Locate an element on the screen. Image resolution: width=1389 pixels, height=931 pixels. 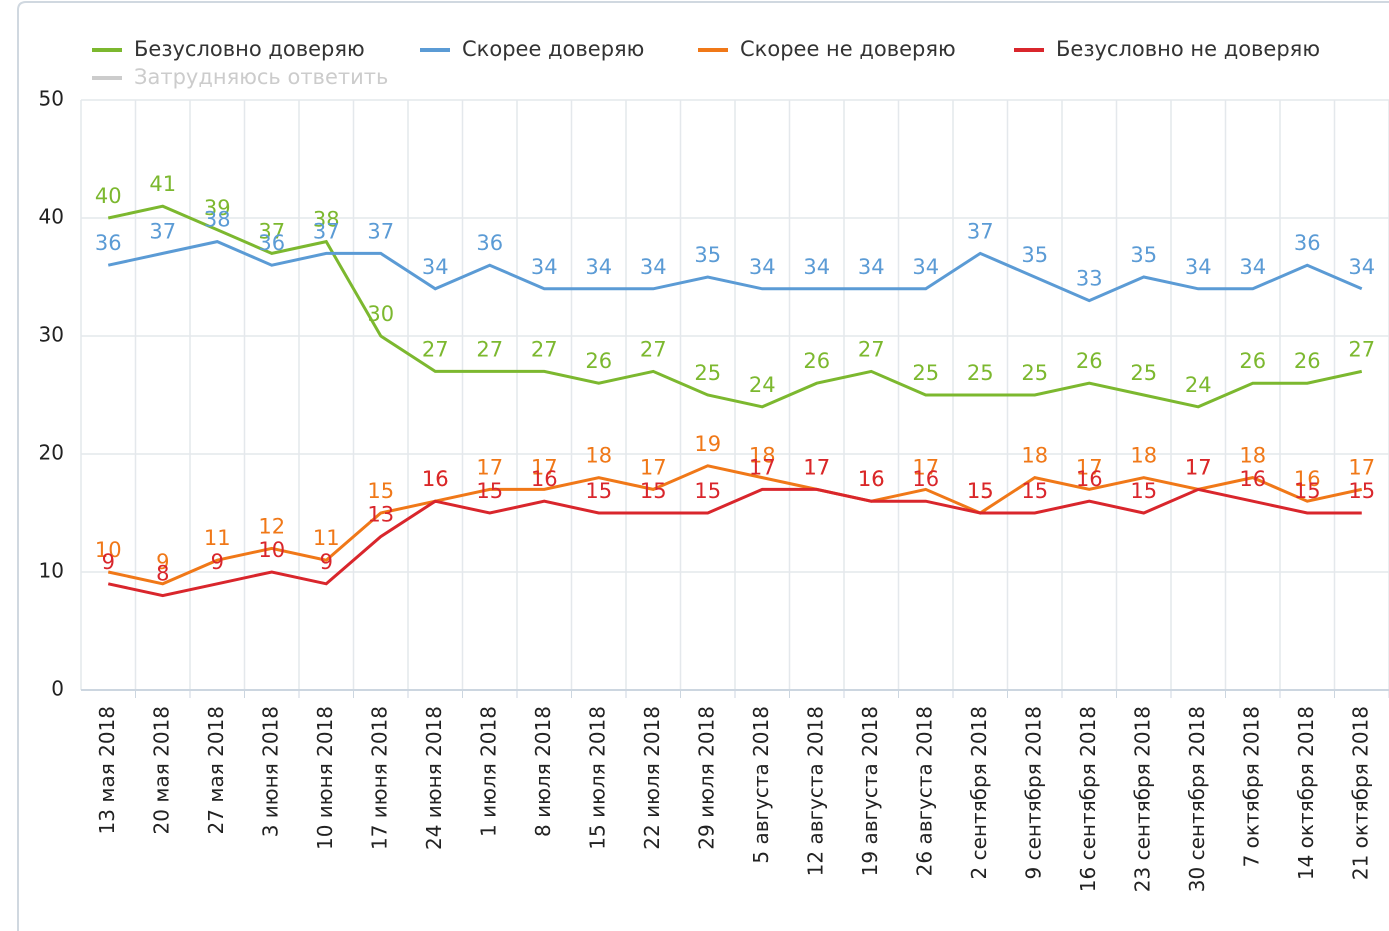
x-tick-label: 10 июня 2018 is located at coordinates (325, 778).